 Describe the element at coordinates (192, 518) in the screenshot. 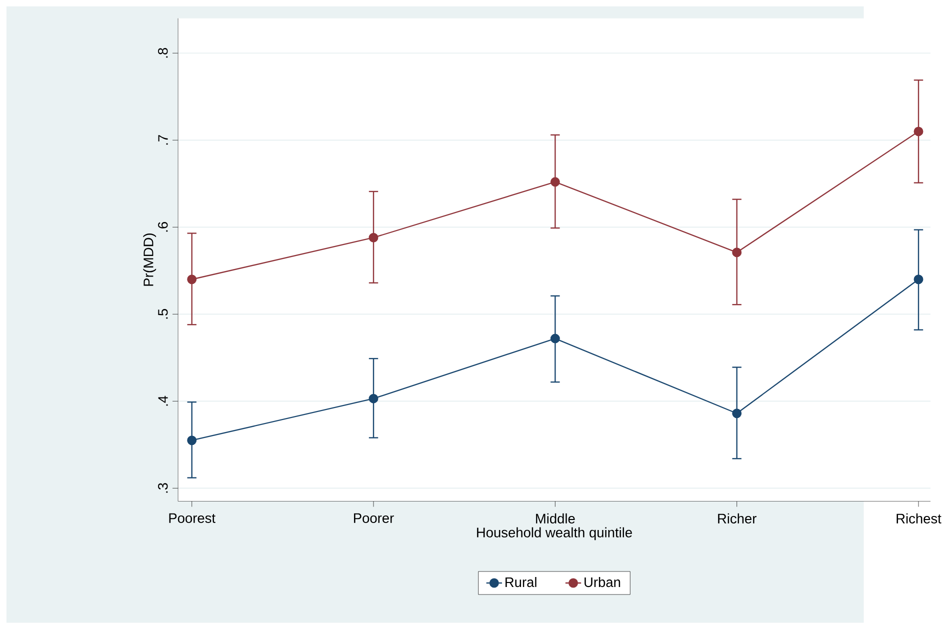

I see `x-tick-label: Poorest` at that location.